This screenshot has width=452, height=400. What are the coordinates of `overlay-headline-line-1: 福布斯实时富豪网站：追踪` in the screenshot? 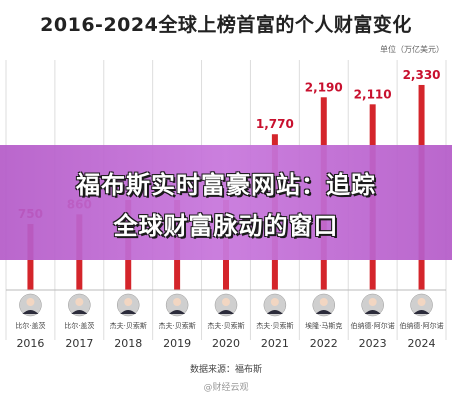 It's located at (226, 184).